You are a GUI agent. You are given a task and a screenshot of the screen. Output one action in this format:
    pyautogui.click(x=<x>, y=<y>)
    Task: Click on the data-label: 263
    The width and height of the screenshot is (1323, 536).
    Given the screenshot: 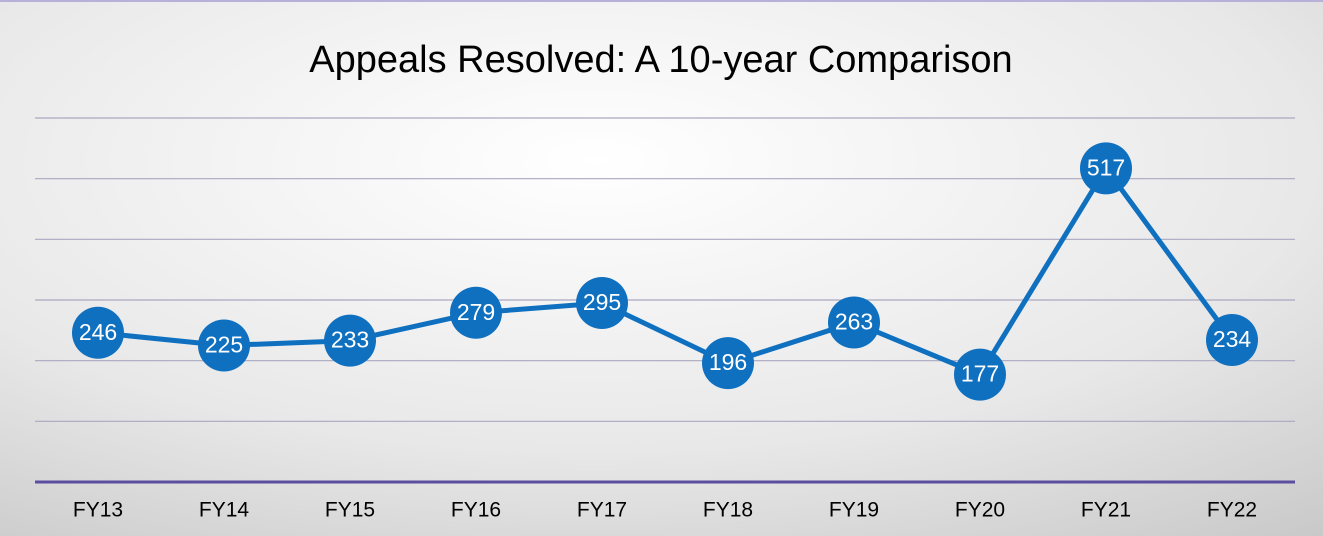 What is the action you would take?
    pyautogui.click(x=854, y=322)
    